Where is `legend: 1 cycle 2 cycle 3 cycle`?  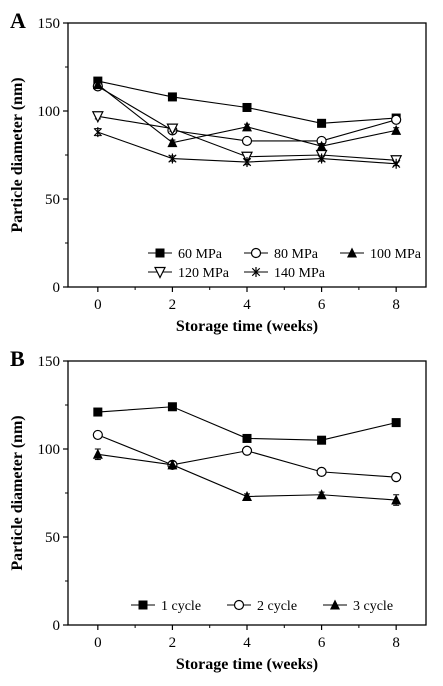 legend: 1 cycle 2 cycle 3 cycle is located at coordinates (262, 606).